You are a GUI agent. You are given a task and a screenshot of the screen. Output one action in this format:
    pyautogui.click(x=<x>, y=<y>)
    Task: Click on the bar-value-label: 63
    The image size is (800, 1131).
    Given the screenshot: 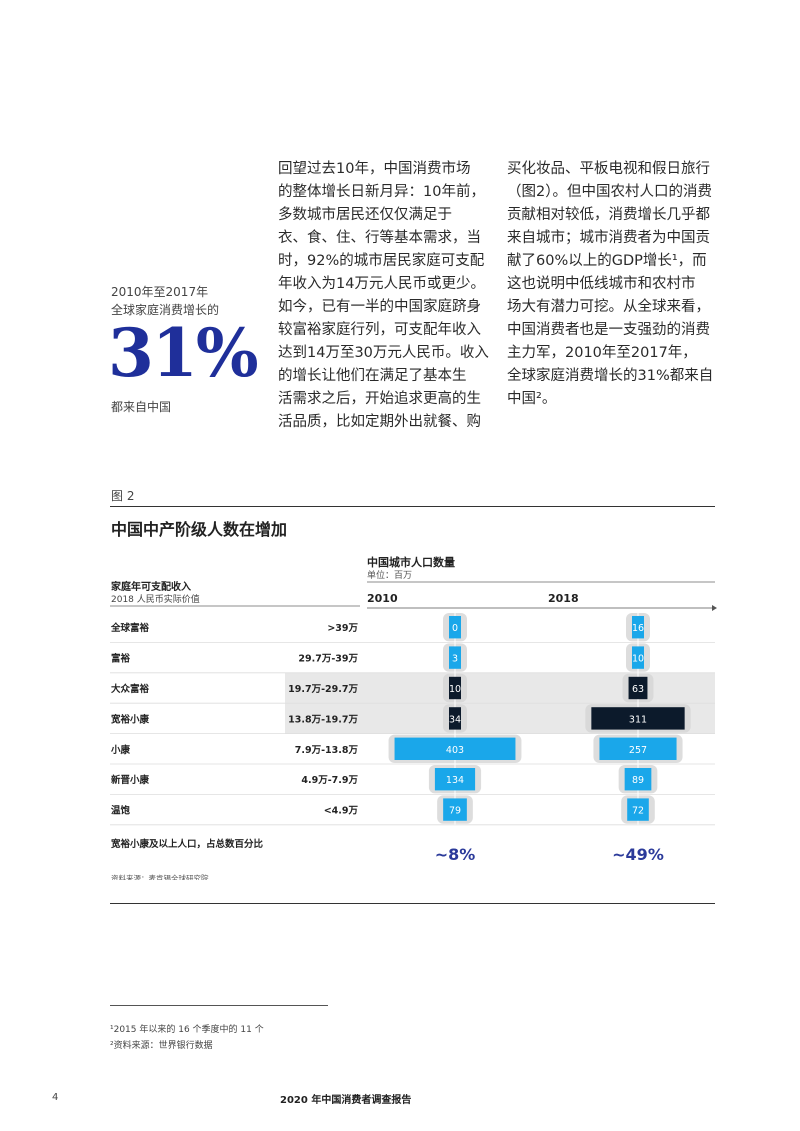 What is the action you would take?
    pyautogui.click(x=638, y=689)
    